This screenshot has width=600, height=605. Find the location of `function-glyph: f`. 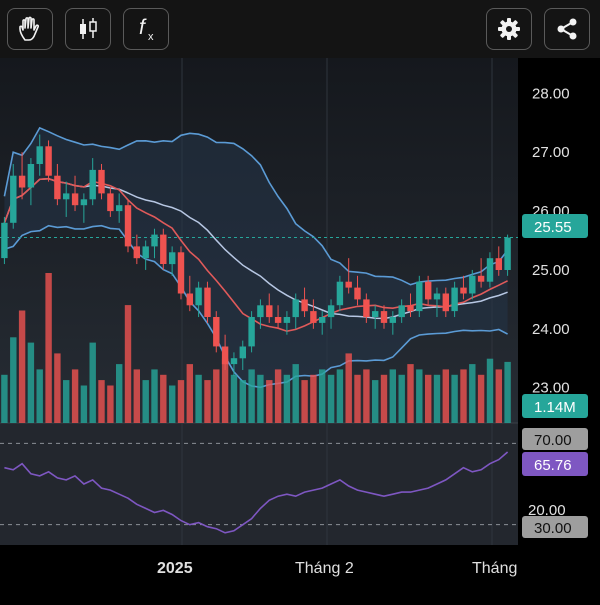

function-glyph: f is located at coordinates (143, 27).